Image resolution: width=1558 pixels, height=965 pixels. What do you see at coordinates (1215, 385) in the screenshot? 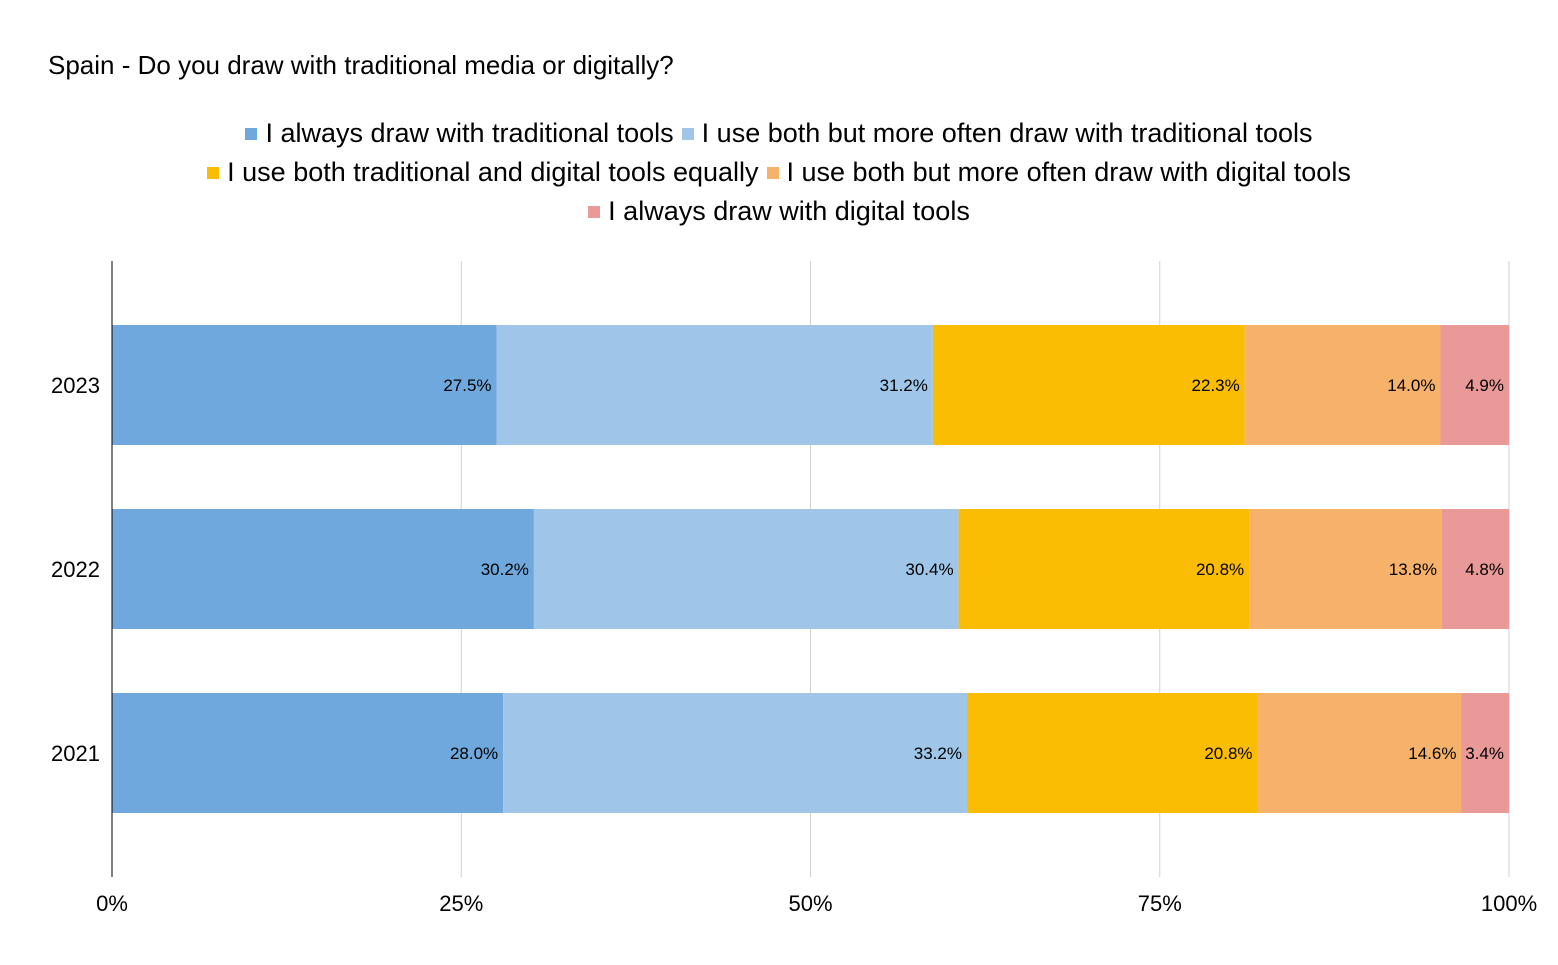
I see `data-label: 22.3%` at bounding box center [1215, 385].